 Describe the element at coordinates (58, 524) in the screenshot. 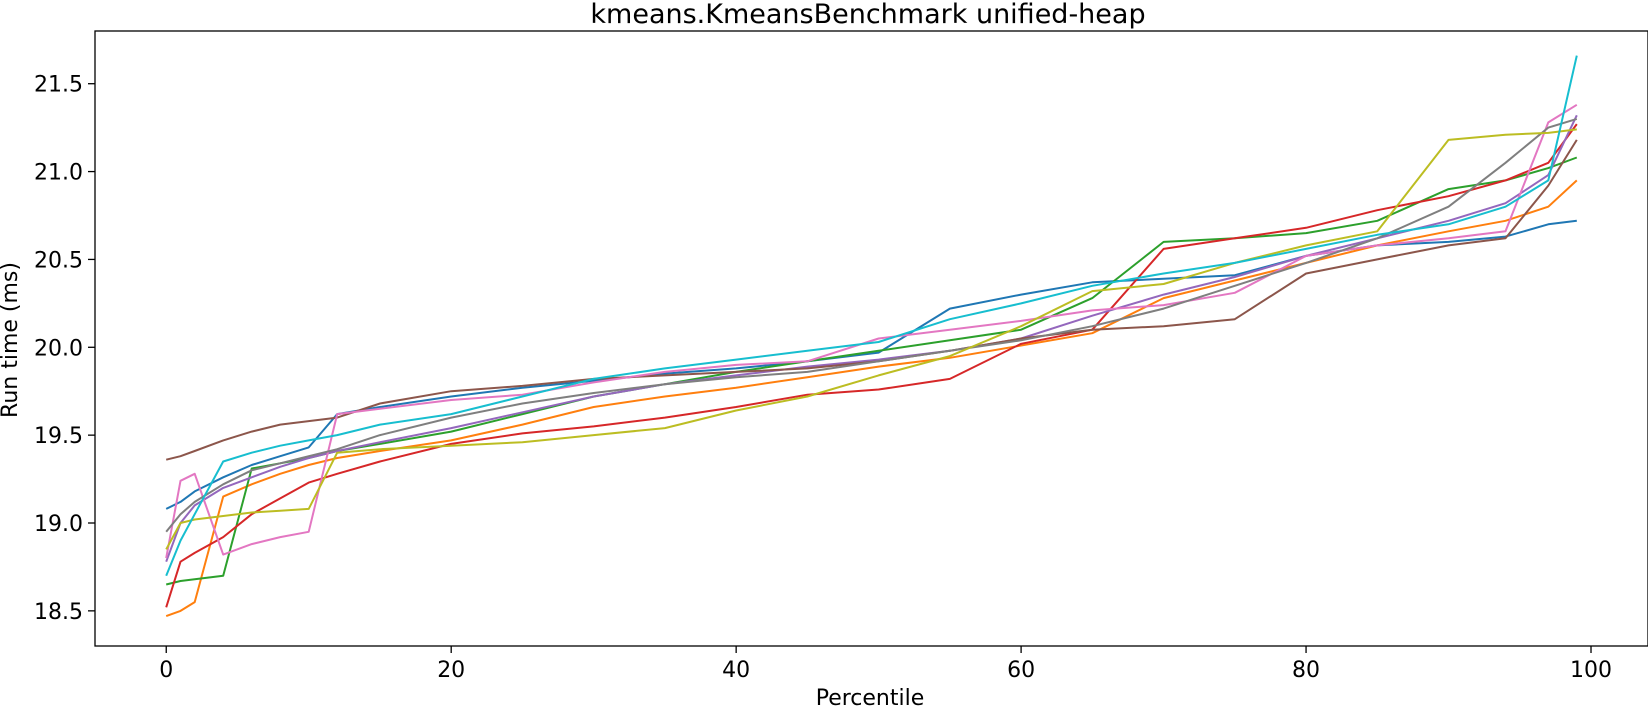

I see `y-tick-label: 19.0` at that location.